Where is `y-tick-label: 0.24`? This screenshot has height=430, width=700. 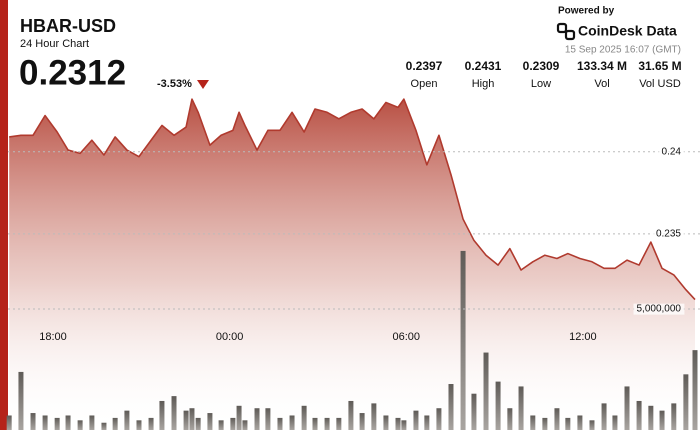
y-tick-label: 0.24 is located at coordinates (672, 151).